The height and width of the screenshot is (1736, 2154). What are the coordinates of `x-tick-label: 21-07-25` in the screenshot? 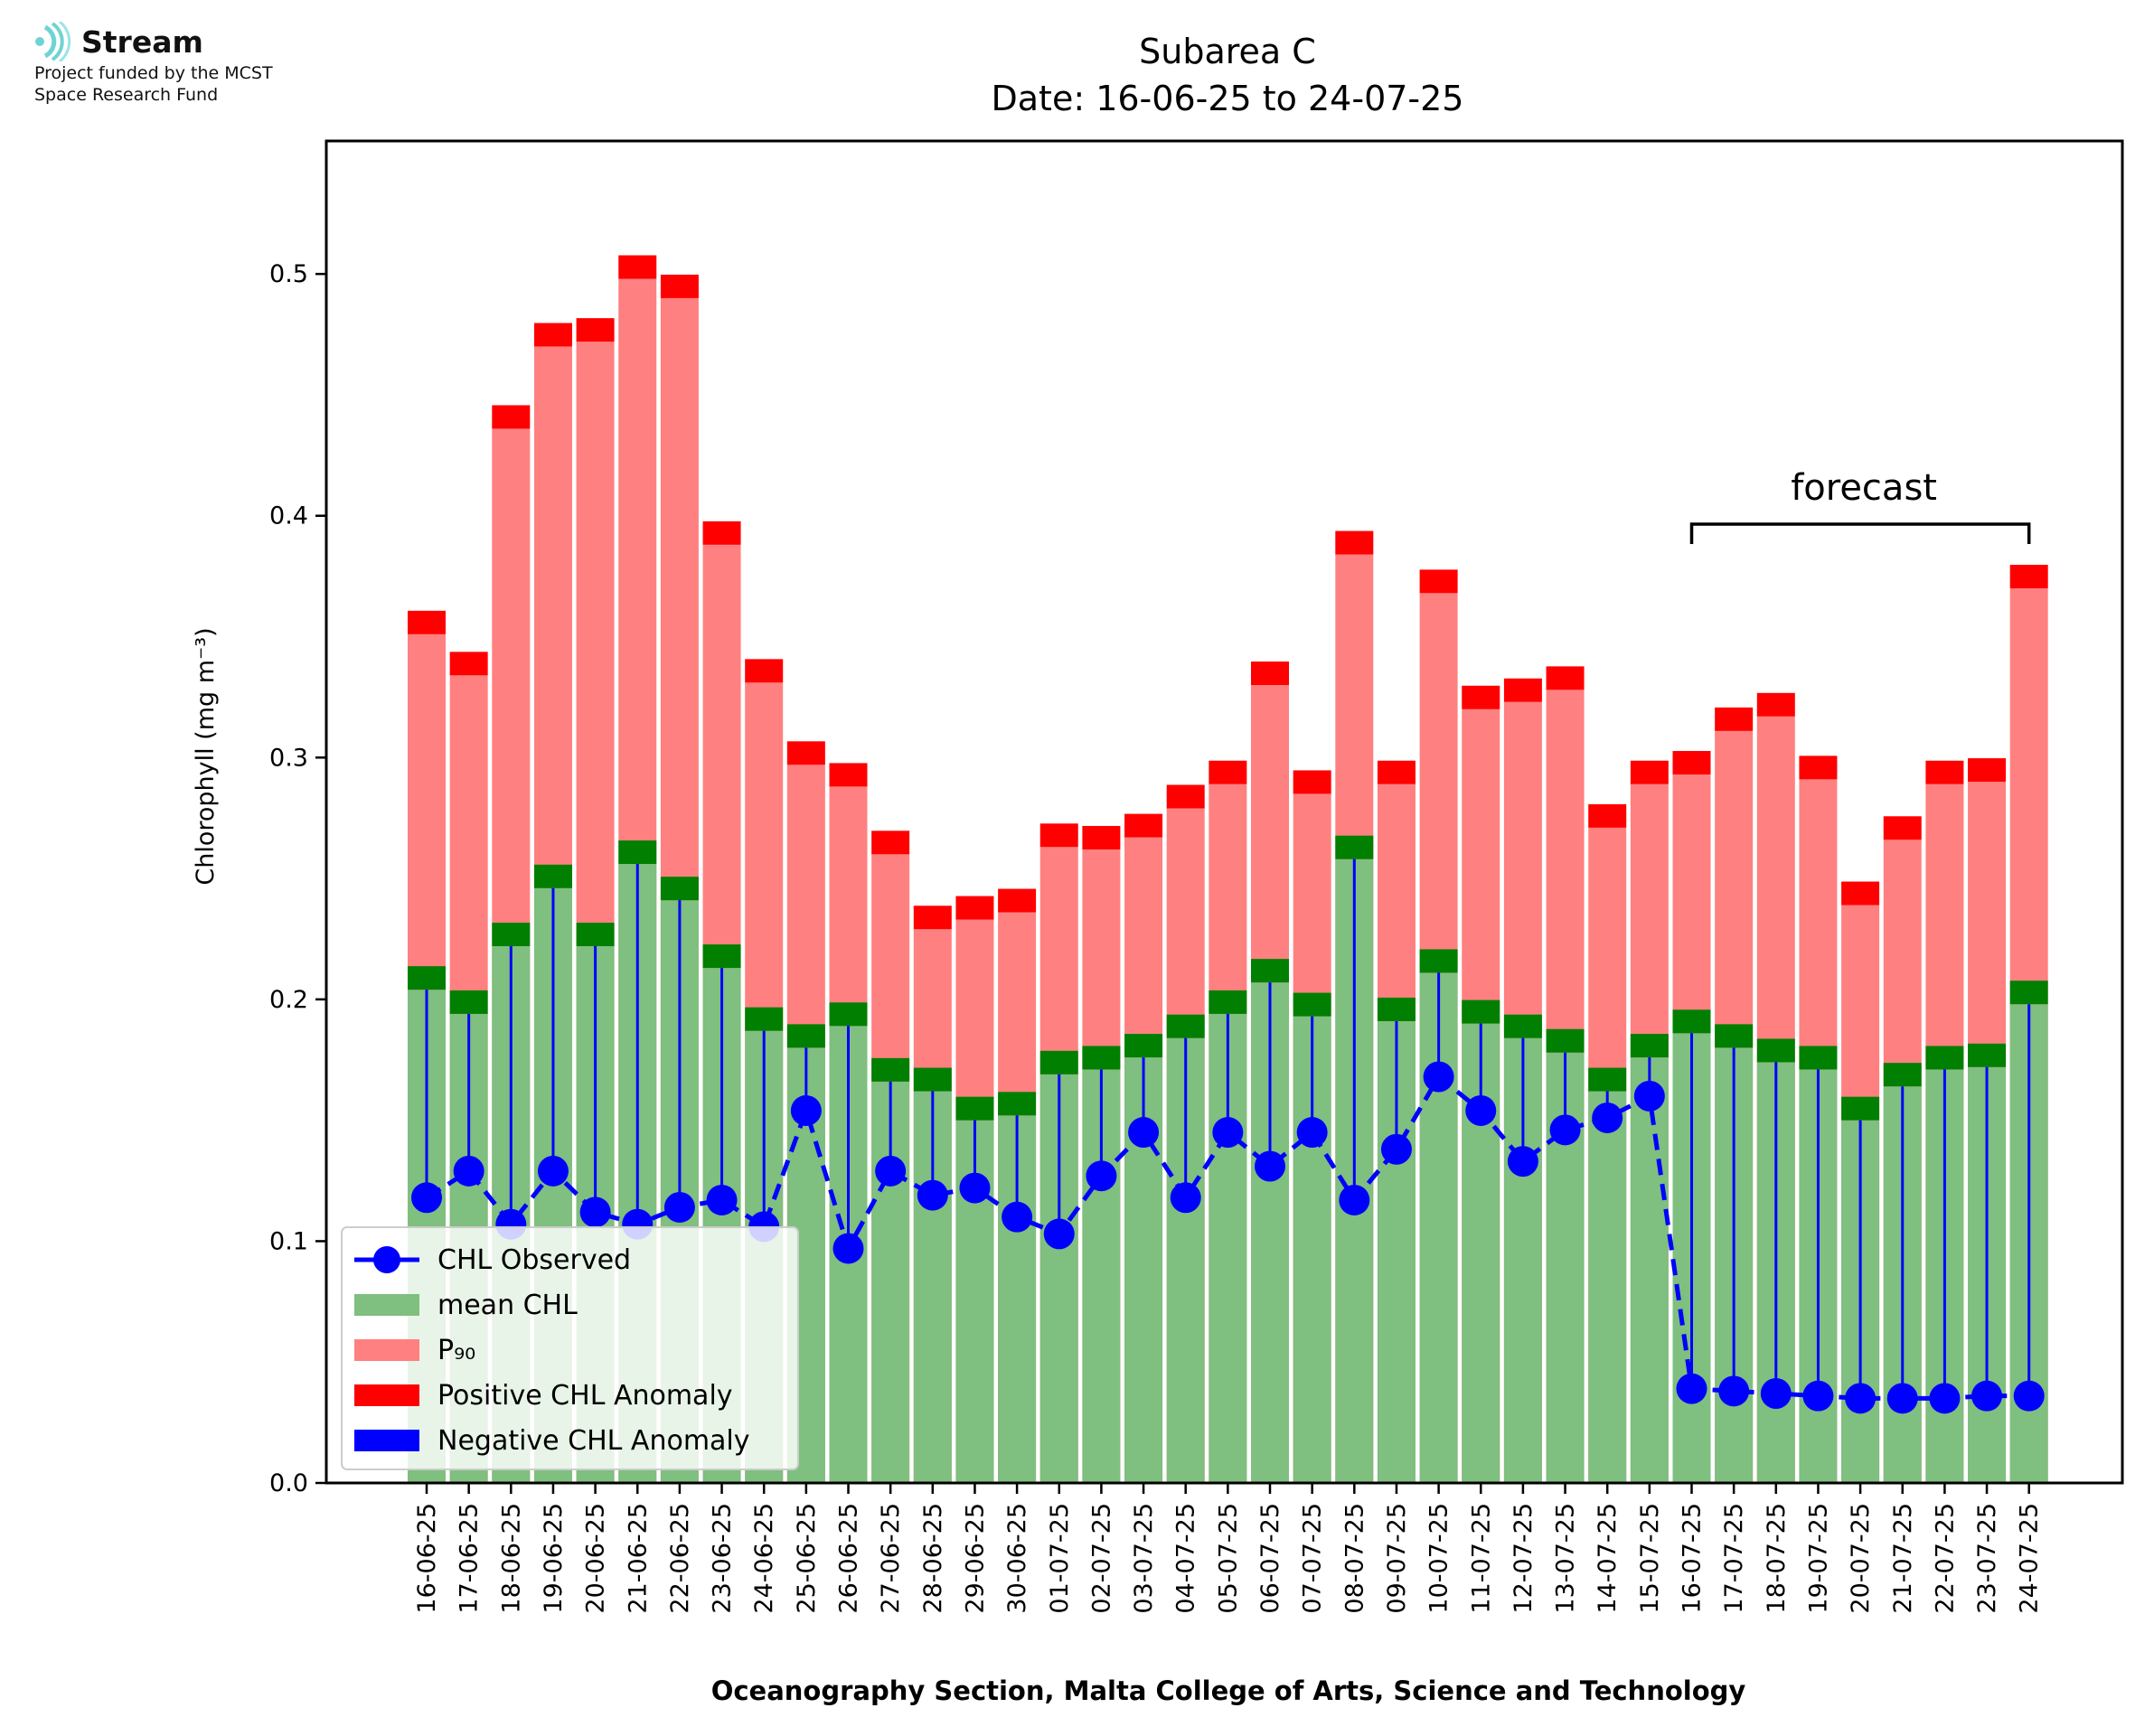 It's located at (1903, 1558).